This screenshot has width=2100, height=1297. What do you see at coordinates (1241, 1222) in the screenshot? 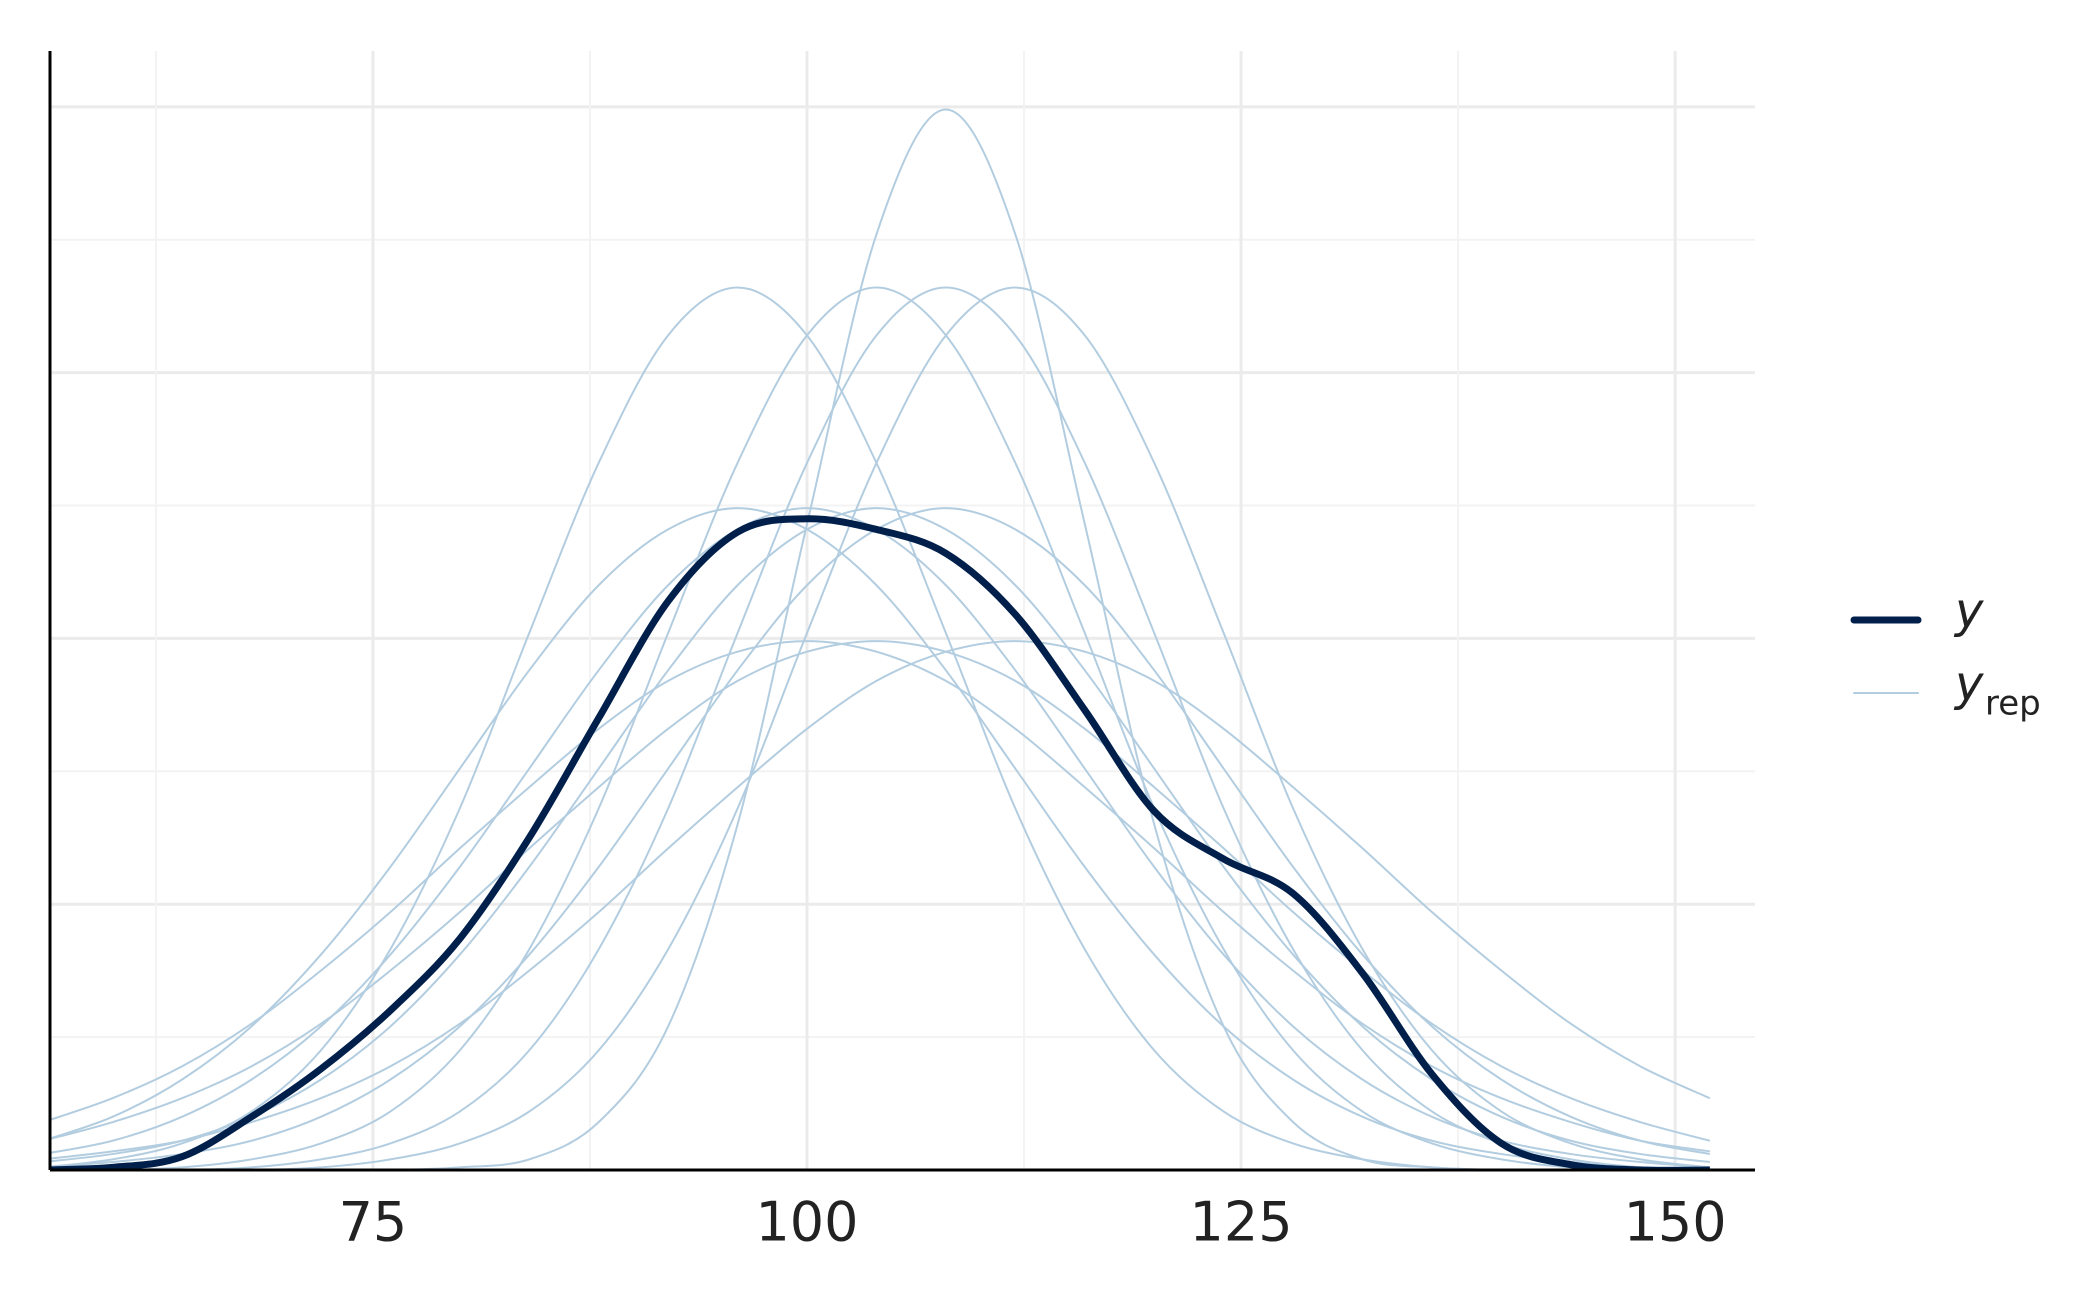
I see `x-tick-label: 125` at bounding box center [1241, 1222].